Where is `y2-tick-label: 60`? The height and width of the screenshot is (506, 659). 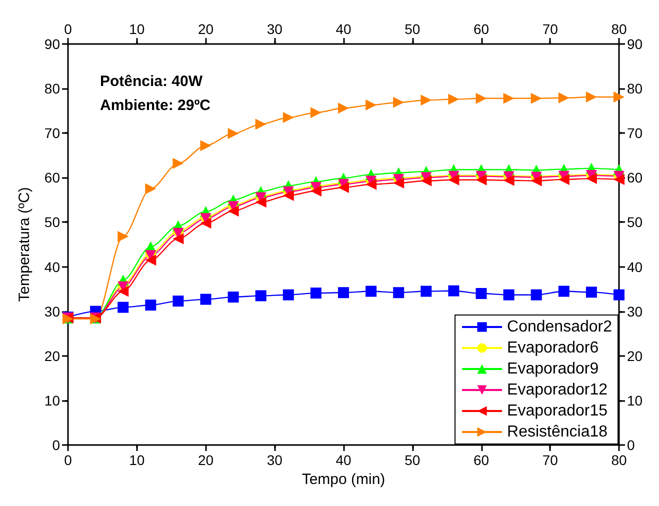 y2-tick-label: 60 is located at coordinates (635, 178).